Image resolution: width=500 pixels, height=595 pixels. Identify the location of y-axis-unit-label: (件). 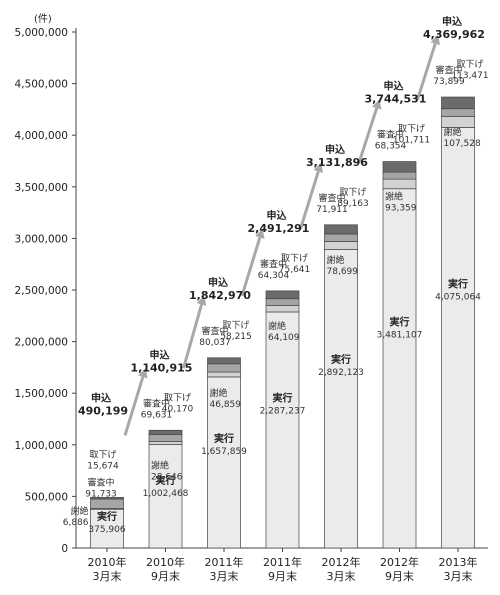
(43, 19).